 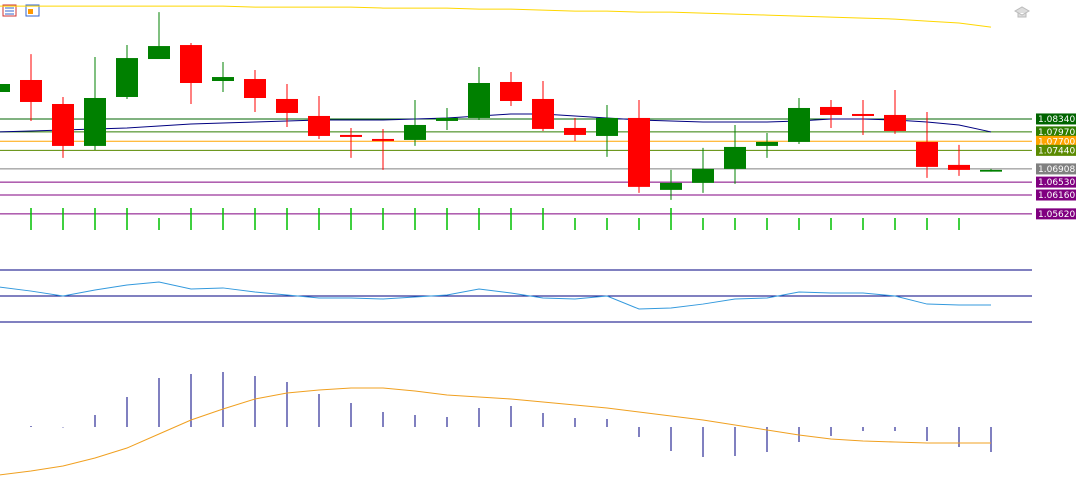 I want to click on level-label: 1.07440, so click(x=1056, y=151).